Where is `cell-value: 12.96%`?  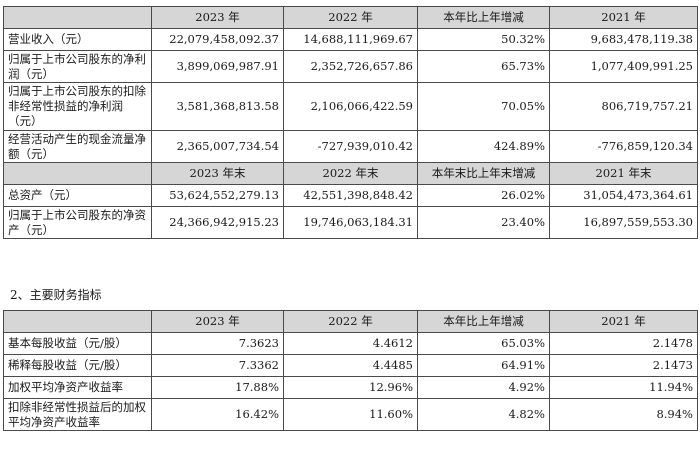
cell-value: 12.96% is located at coordinates (350, 387).